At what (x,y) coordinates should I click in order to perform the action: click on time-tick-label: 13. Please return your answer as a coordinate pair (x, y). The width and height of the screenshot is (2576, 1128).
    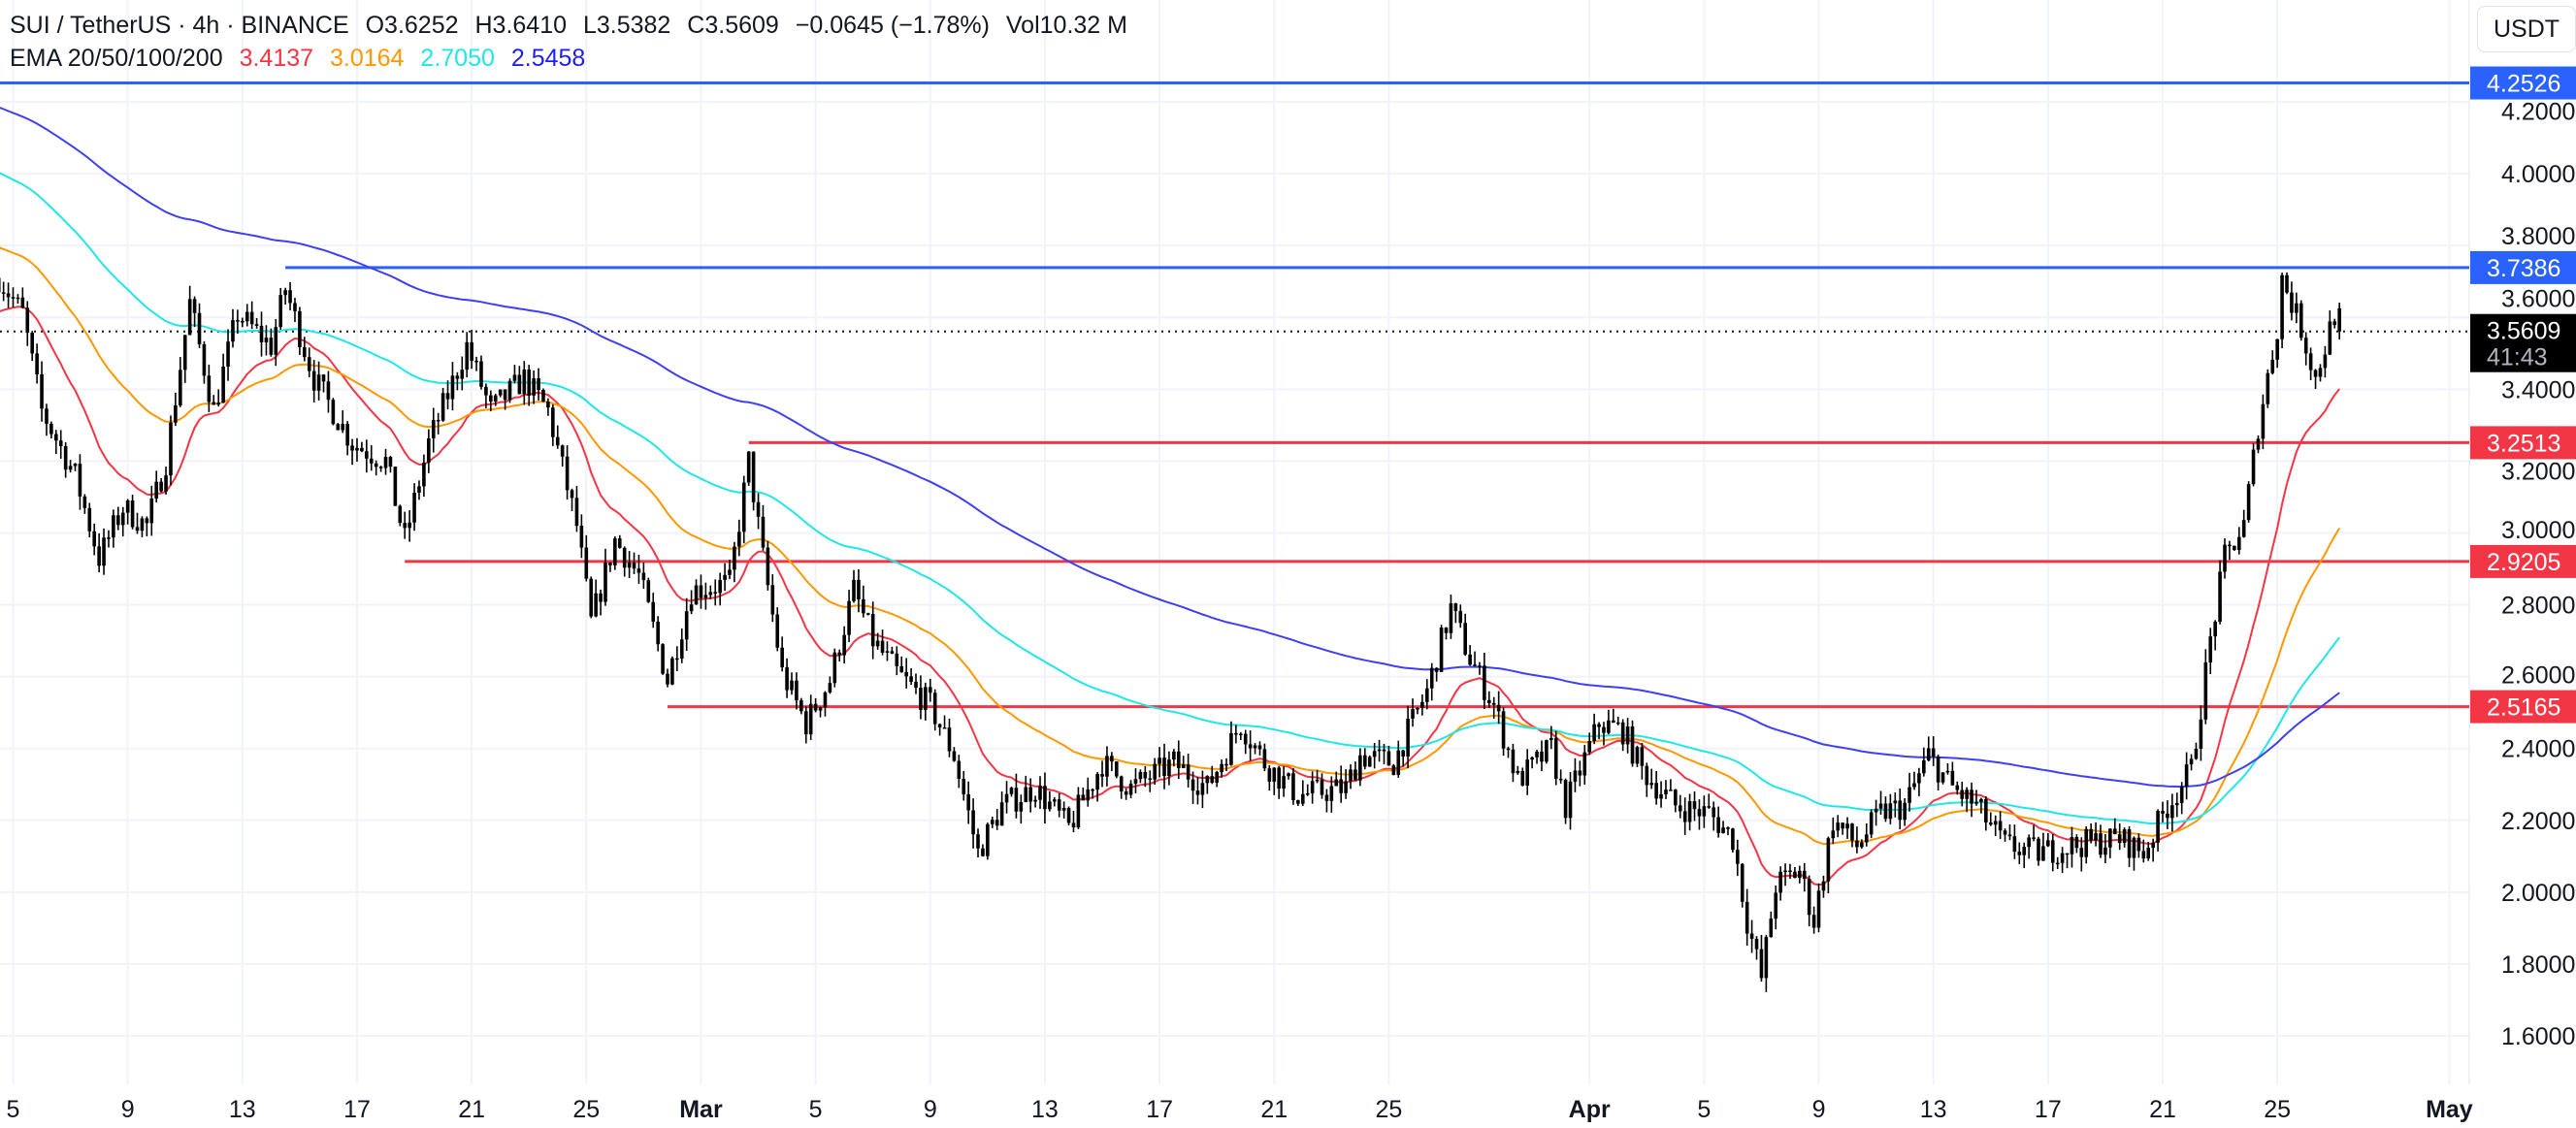
    Looking at the image, I should click on (242, 1109).